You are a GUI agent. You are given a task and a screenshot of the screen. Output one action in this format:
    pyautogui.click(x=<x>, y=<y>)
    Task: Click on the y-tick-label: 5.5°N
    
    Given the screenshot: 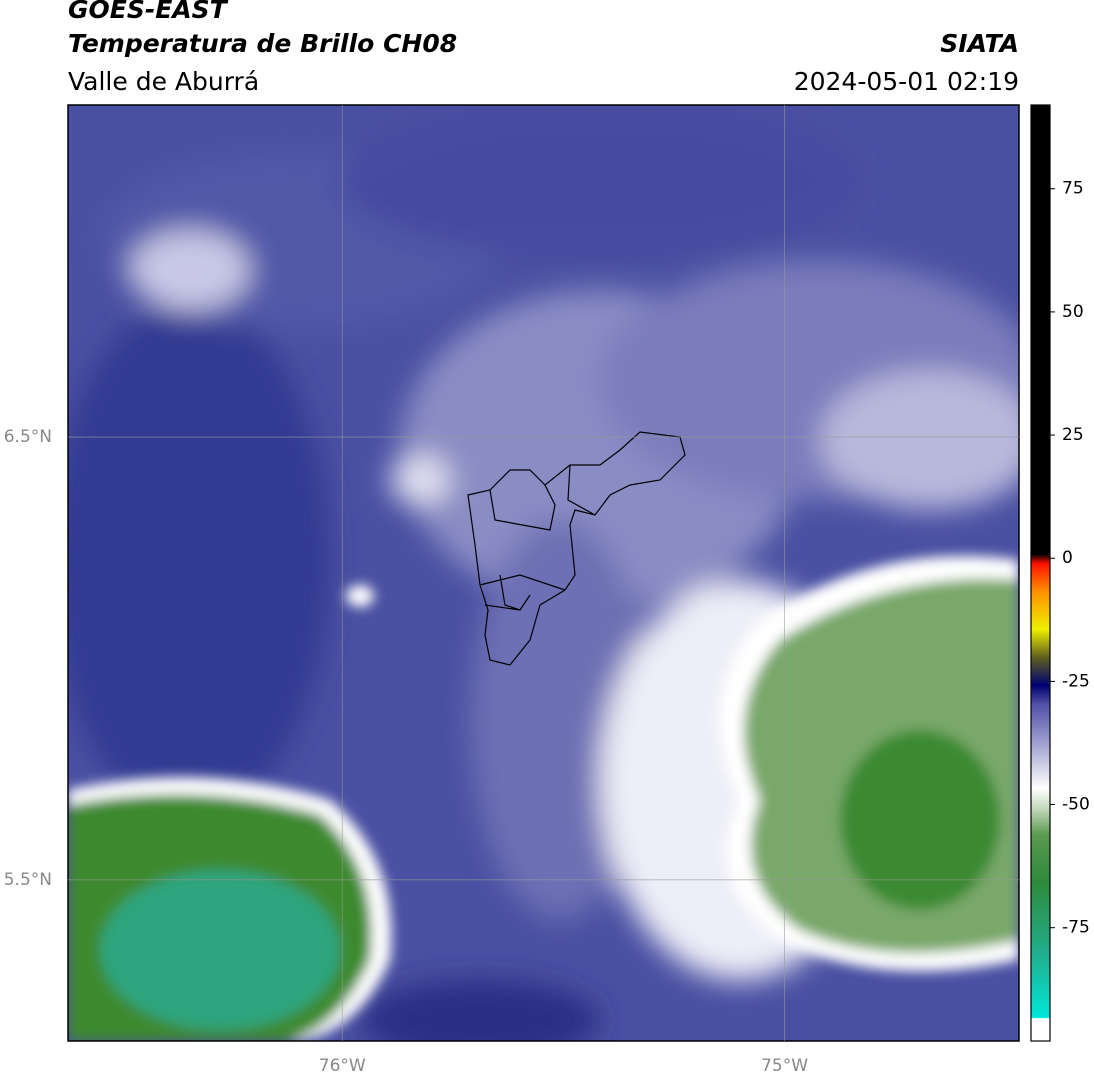 What is the action you would take?
    pyautogui.click(x=28, y=880)
    